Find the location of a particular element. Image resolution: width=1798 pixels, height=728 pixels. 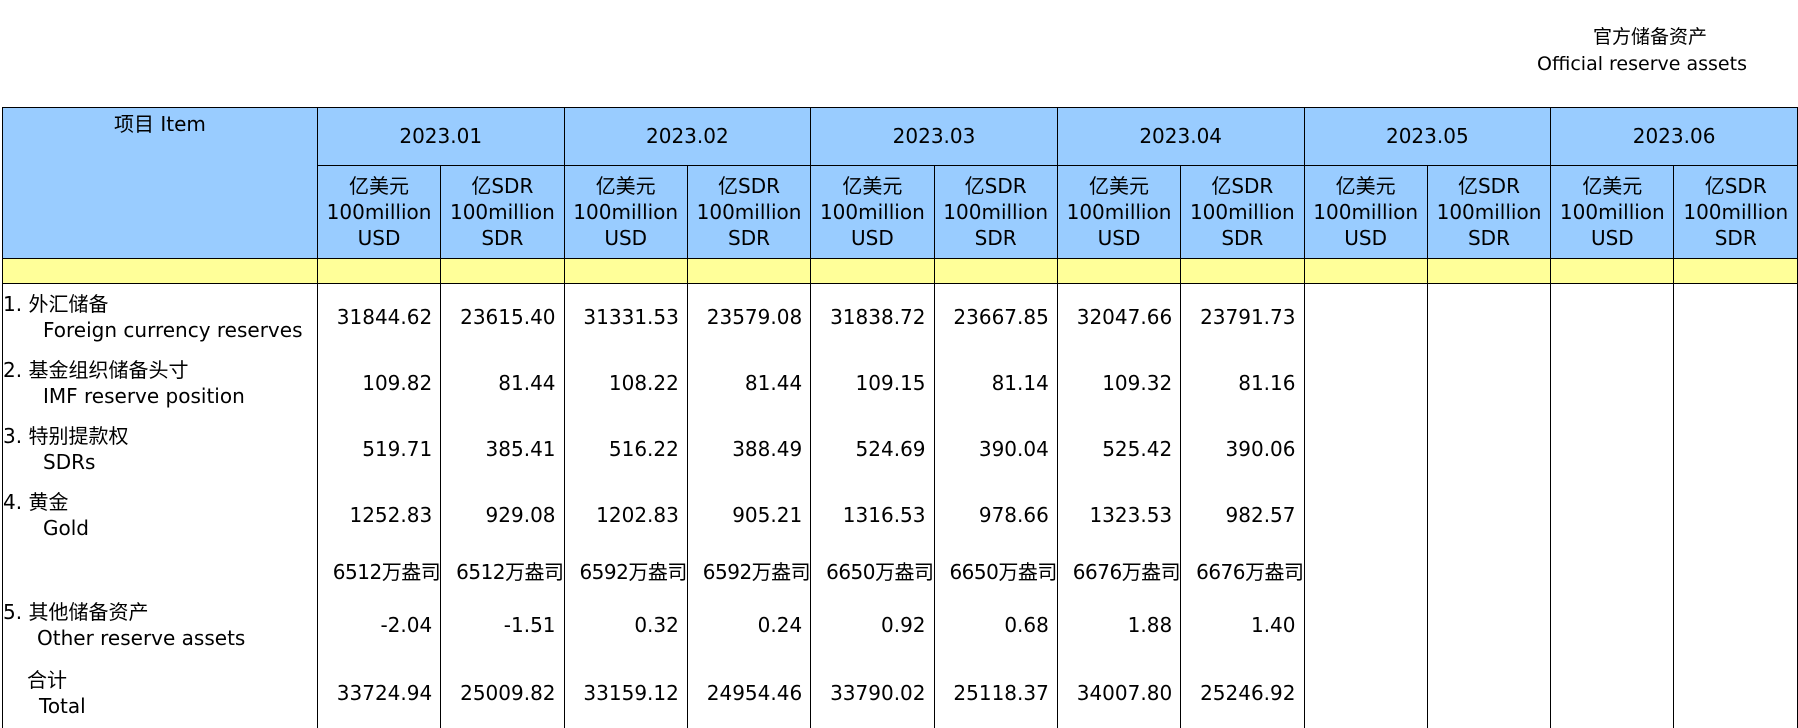

row-label-en: Total is located at coordinates (160, 706).